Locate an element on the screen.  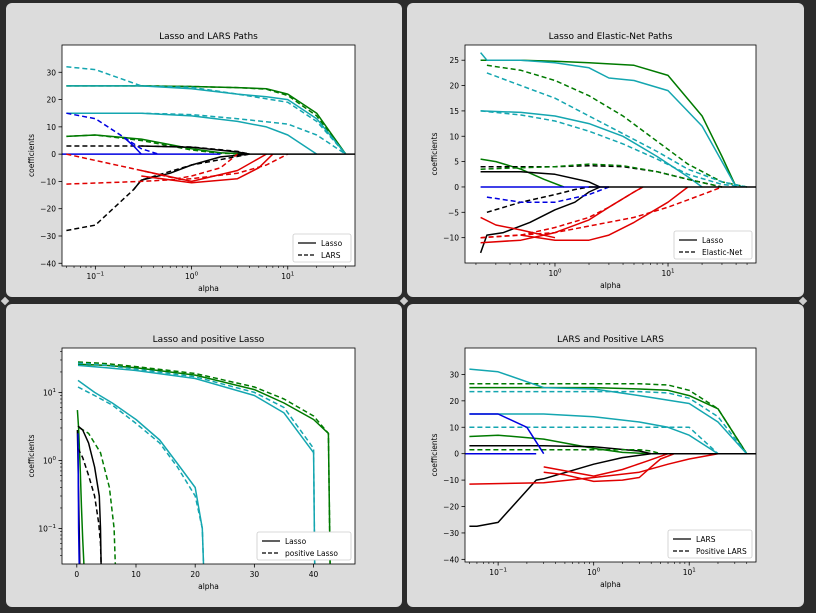
y-tick-label: −30 is located at coordinates (48, 236).